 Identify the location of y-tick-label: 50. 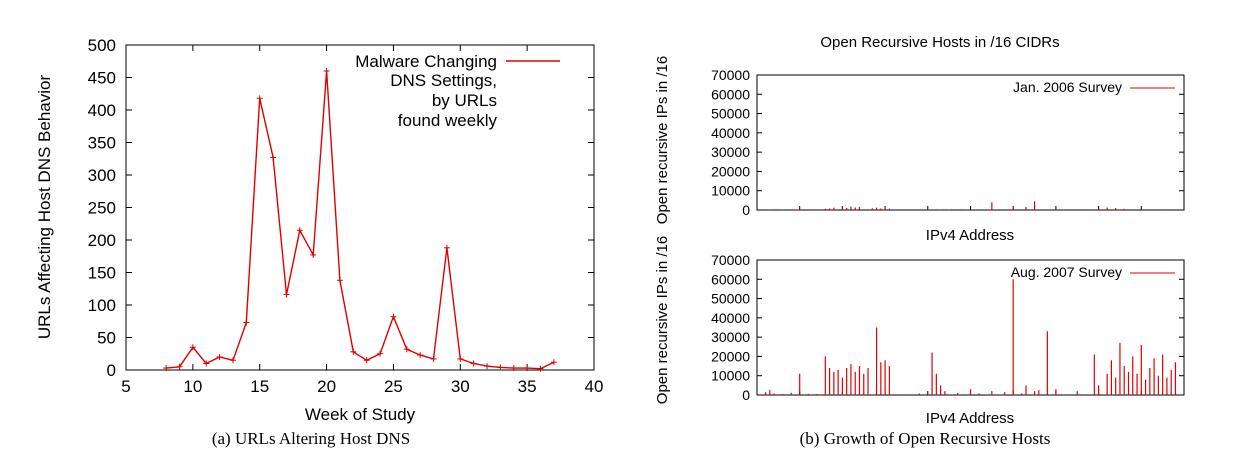
(106, 338).